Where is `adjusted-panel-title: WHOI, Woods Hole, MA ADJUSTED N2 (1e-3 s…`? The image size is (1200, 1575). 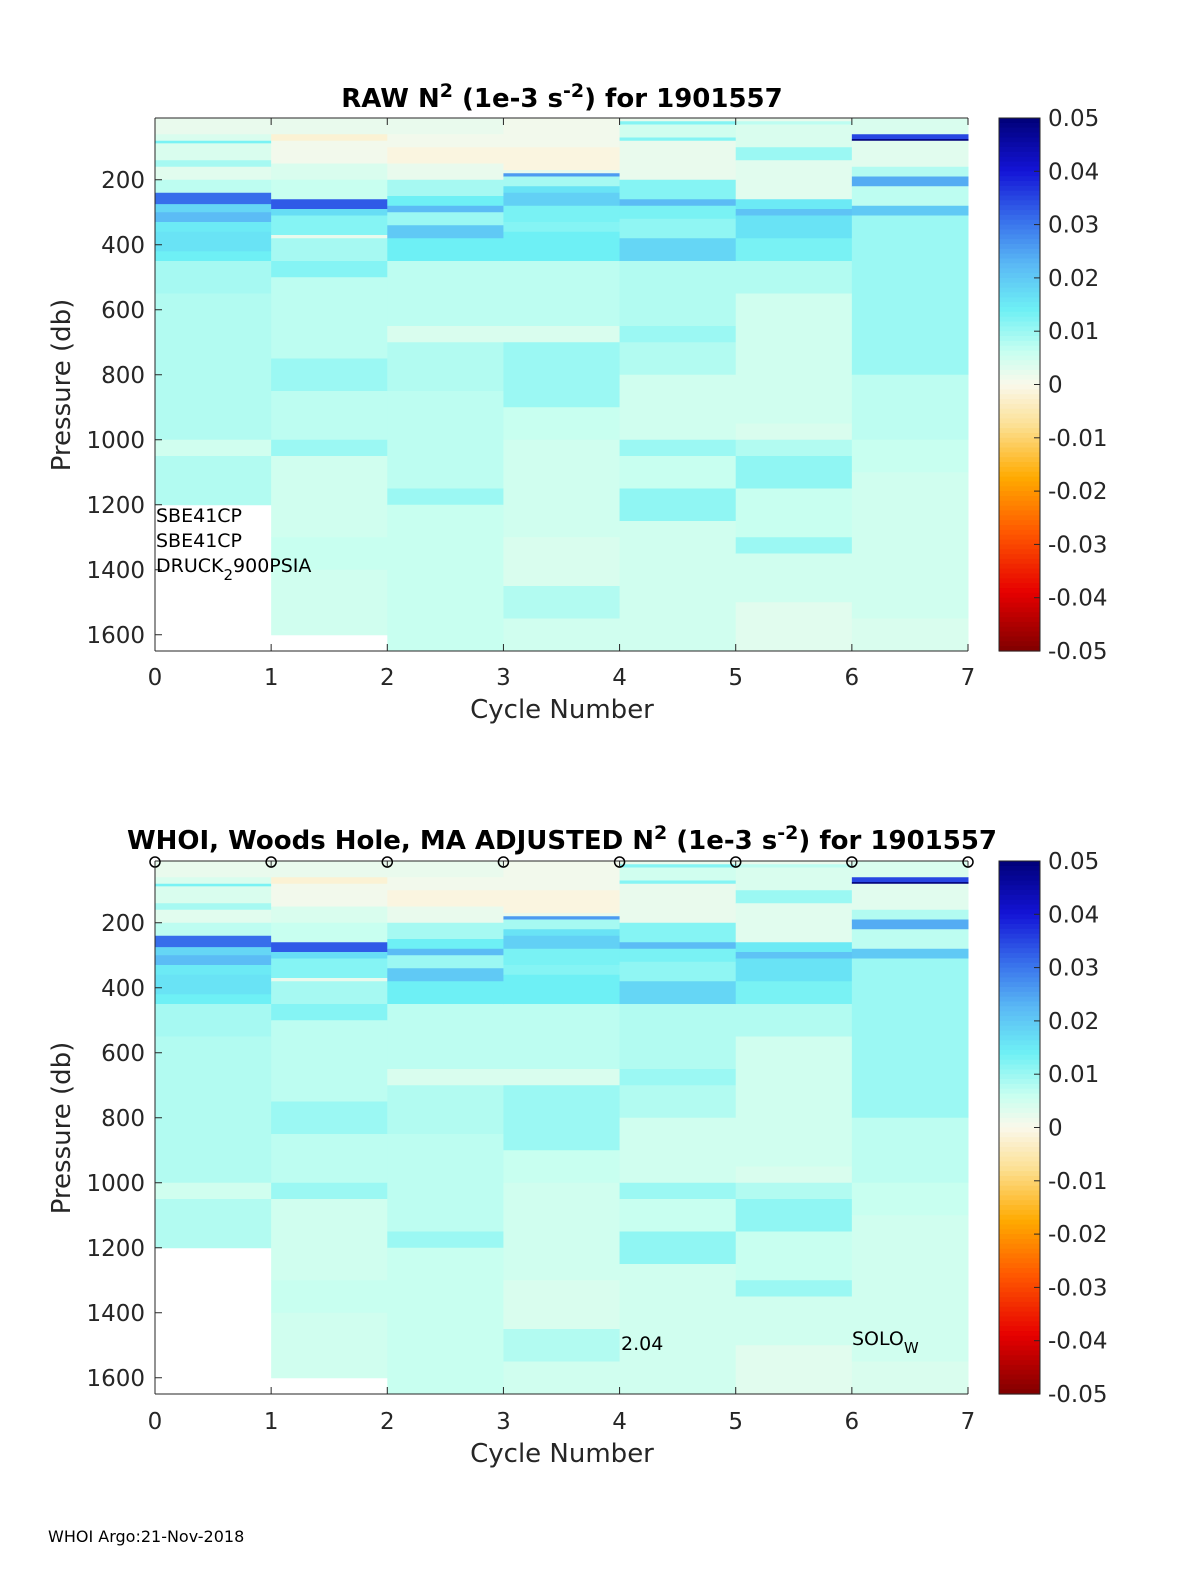
adjusted-panel-title: WHOI, Woods Hole, MA ADJUSTED N2 (1e-3 s… is located at coordinates (562, 839).